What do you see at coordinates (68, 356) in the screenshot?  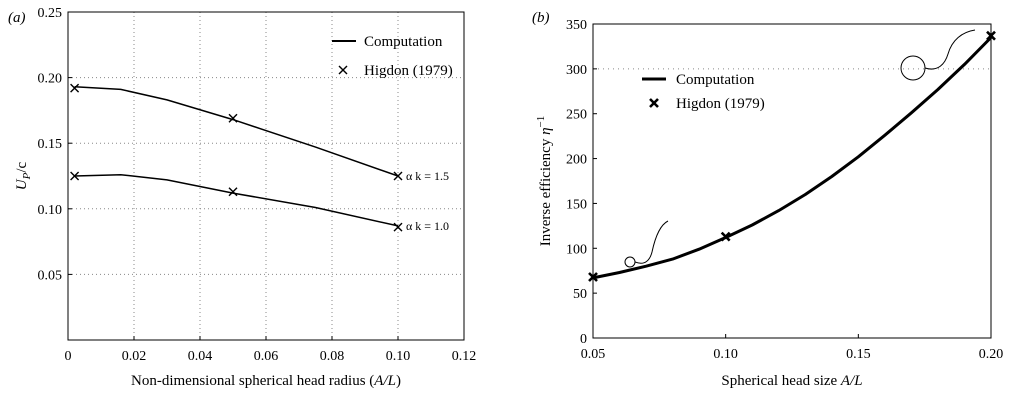 I see `x-tick-label: 0` at bounding box center [68, 356].